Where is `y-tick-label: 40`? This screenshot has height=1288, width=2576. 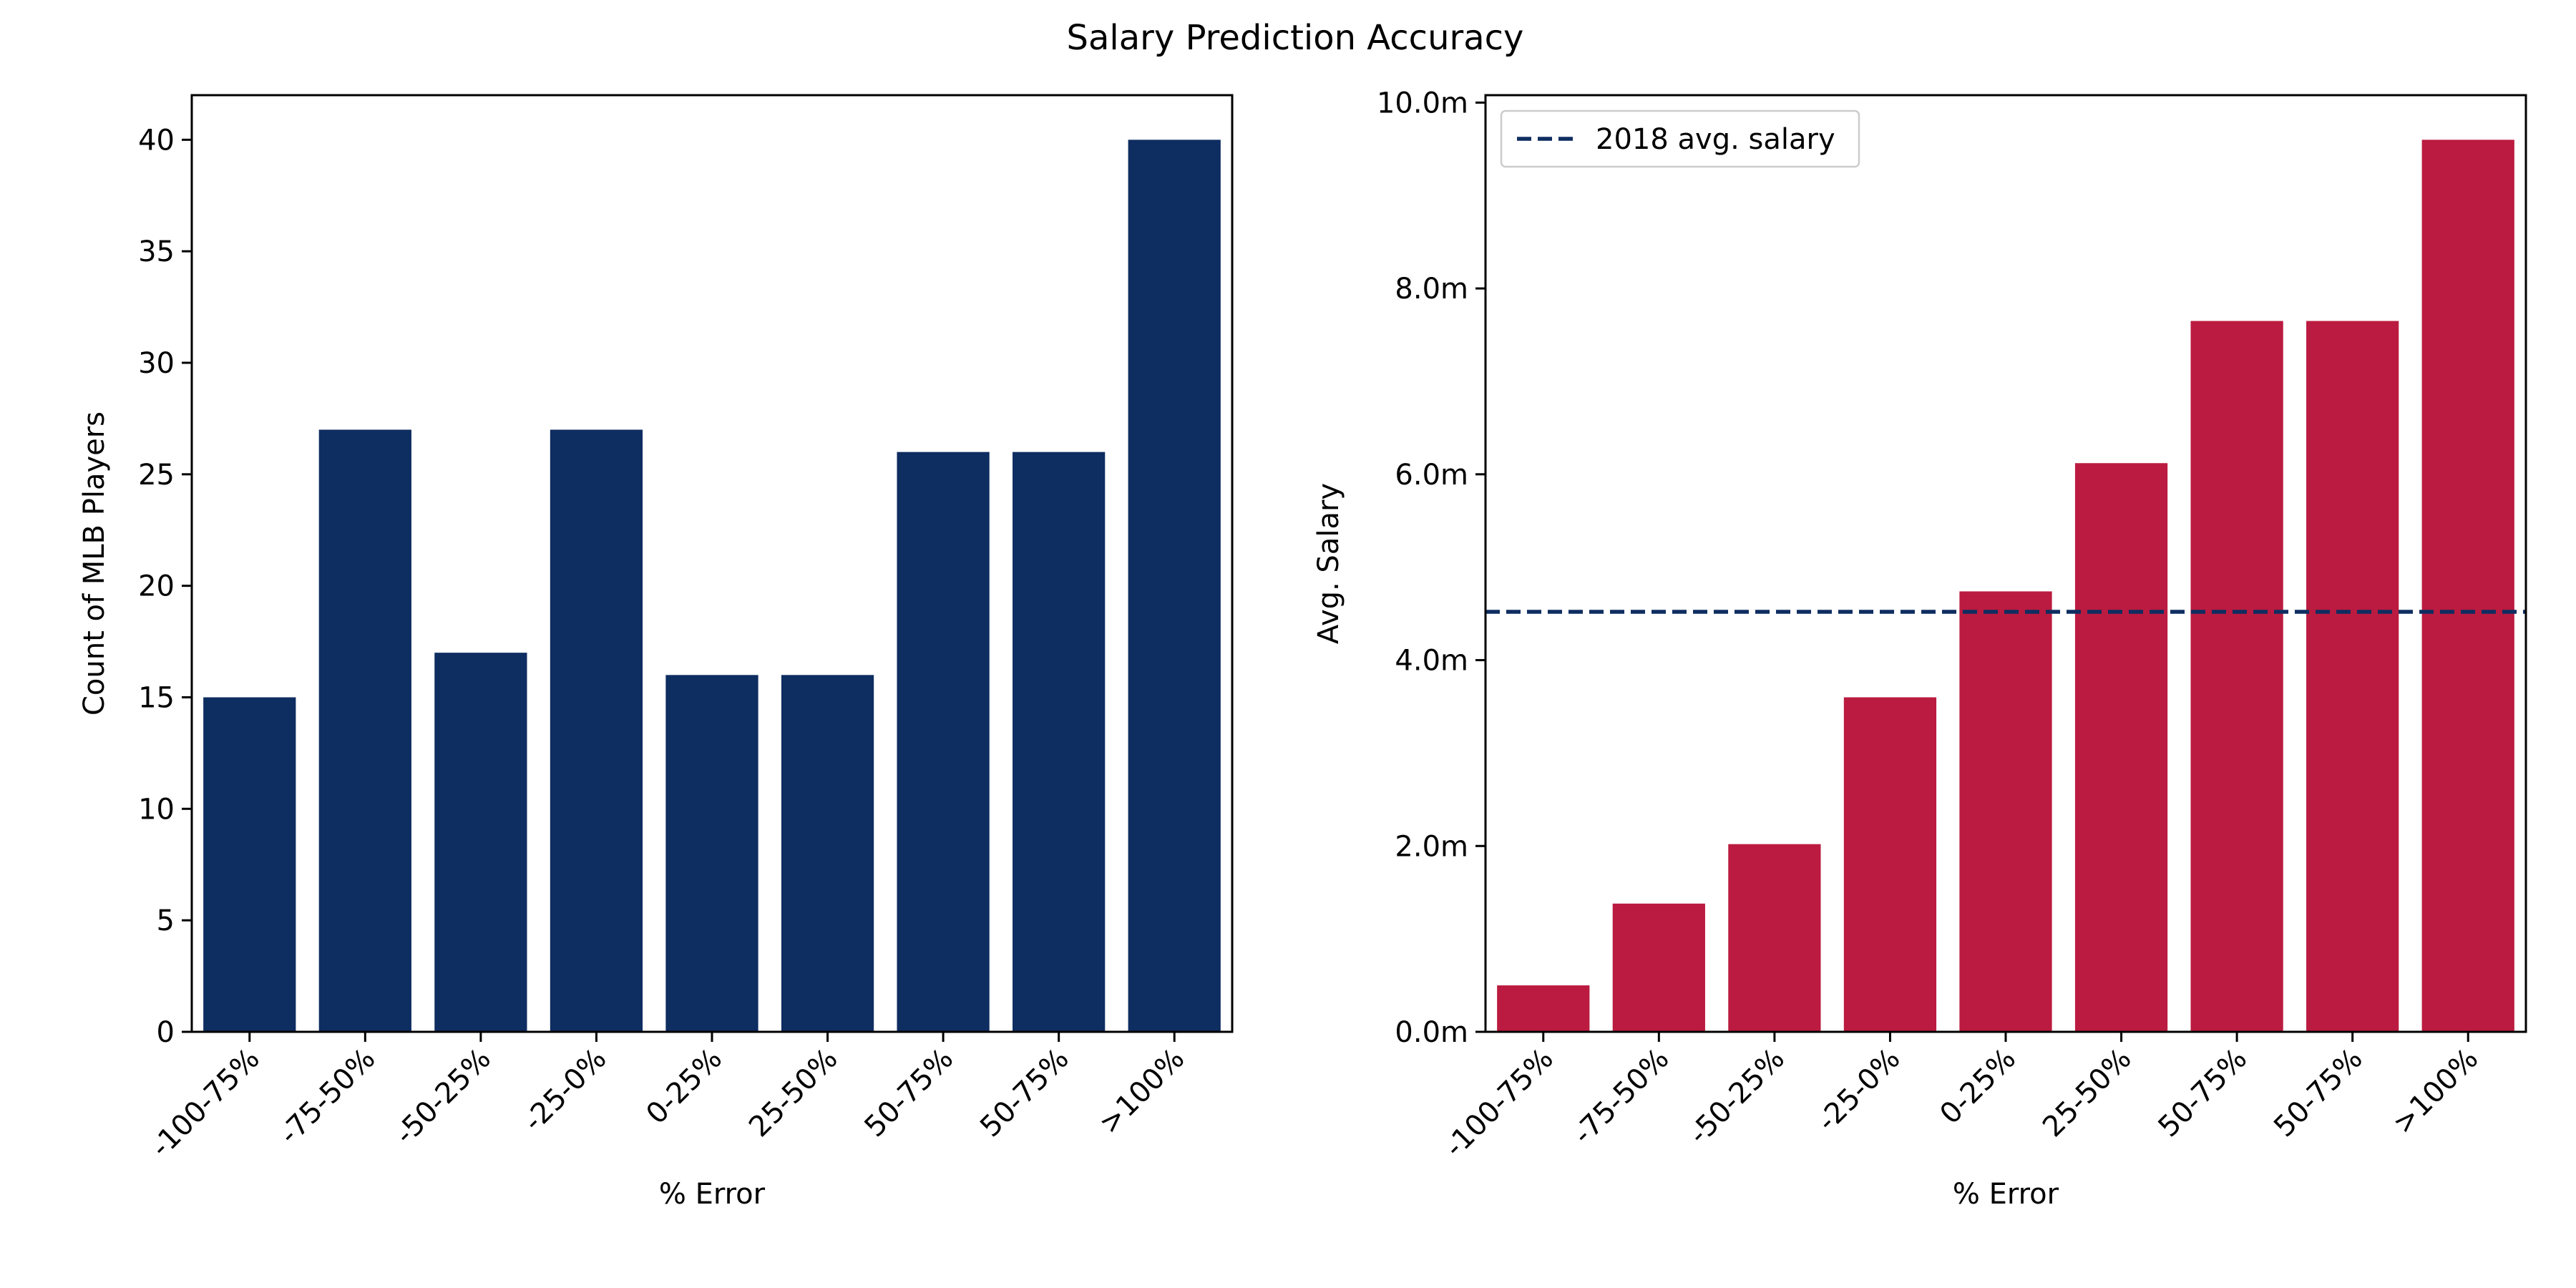 y-tick-label: 40 is located at coordinates (156, 140).